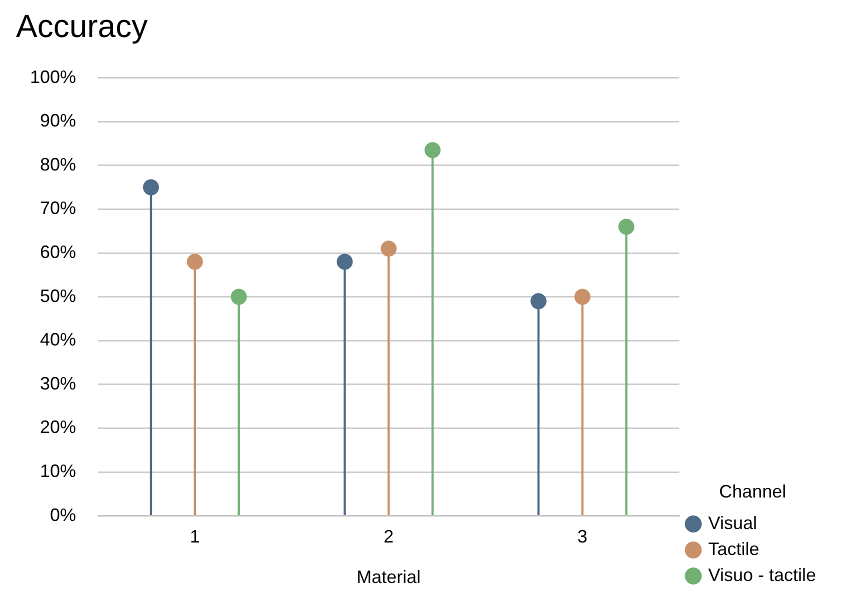 Image resolution: width=844 pixels, height=606 pixels. What do you see at coordinates (732, 522) in the screenshot?
I see `legend-label: Visual` at bounding box center [732, 522].